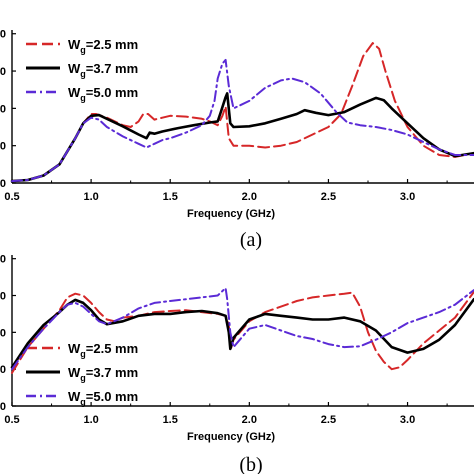 The height and width of the screenshot is (474, 474). I want to click on x-tick-label-b: 2.5, so click(328, 420).